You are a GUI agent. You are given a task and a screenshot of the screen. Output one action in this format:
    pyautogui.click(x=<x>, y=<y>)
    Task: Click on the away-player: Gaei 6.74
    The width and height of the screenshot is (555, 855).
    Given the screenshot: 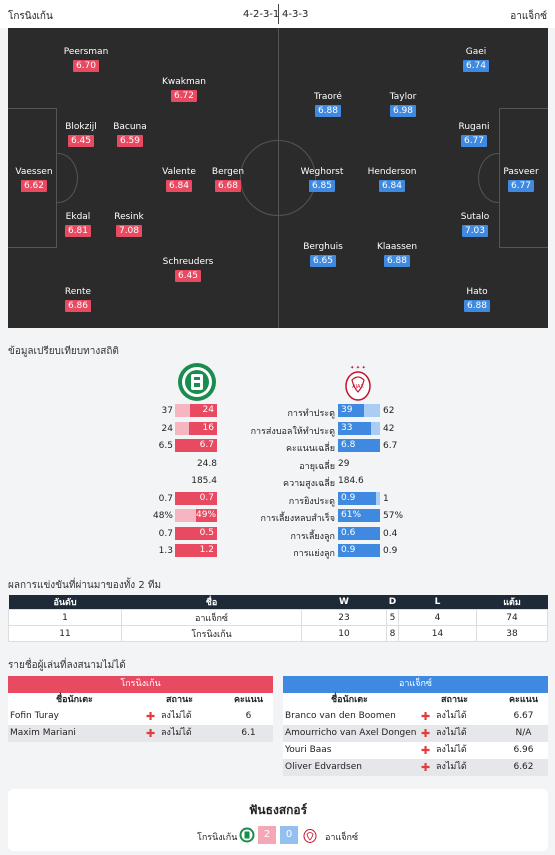 What is the action you would take?
    pyautogui.click(x=476, y=59)
    